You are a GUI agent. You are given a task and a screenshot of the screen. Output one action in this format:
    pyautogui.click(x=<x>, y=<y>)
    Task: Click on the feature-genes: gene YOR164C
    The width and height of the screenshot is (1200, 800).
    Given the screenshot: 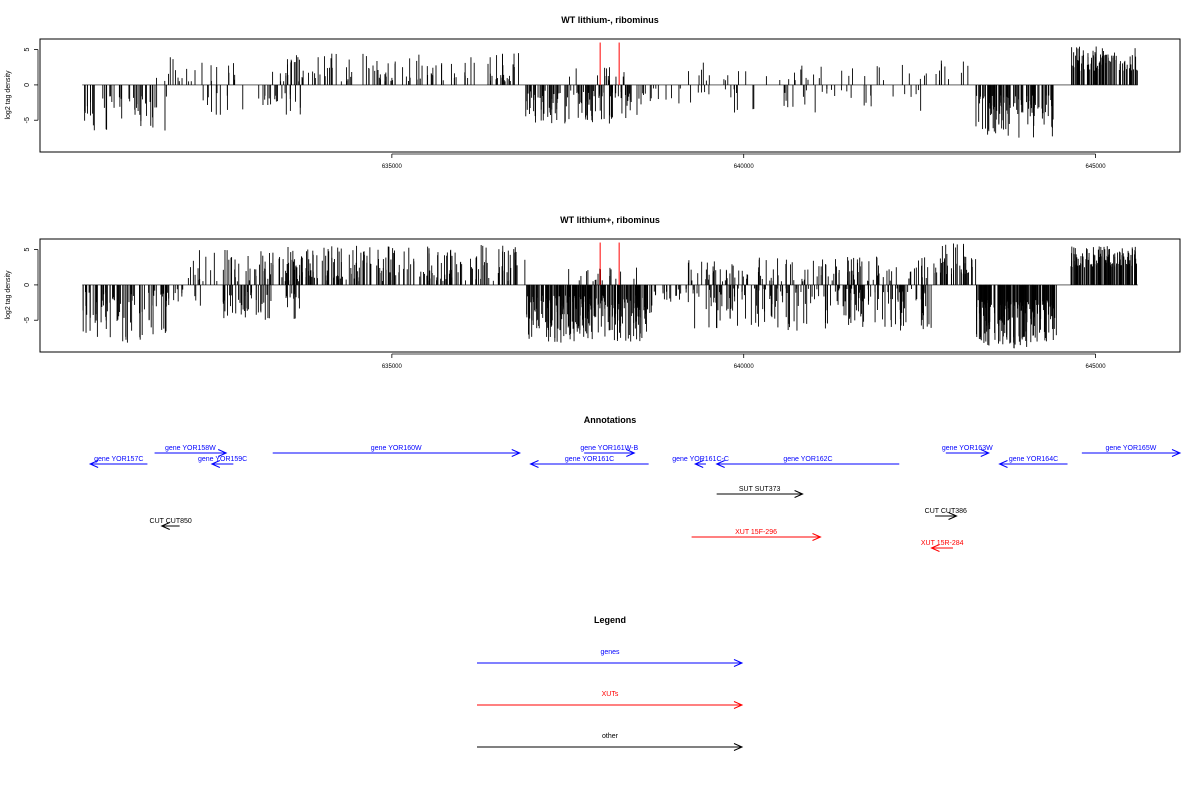 What is the action you would take?
    pyautogui.click(x=1033, y=462)
    